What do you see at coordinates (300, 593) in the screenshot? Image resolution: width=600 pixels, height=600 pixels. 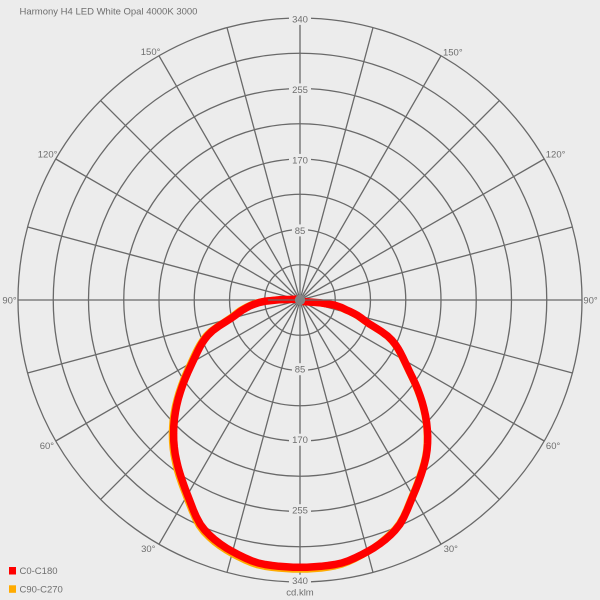 I see `svg-text: cd.klm` at bounding box center [300, 593].